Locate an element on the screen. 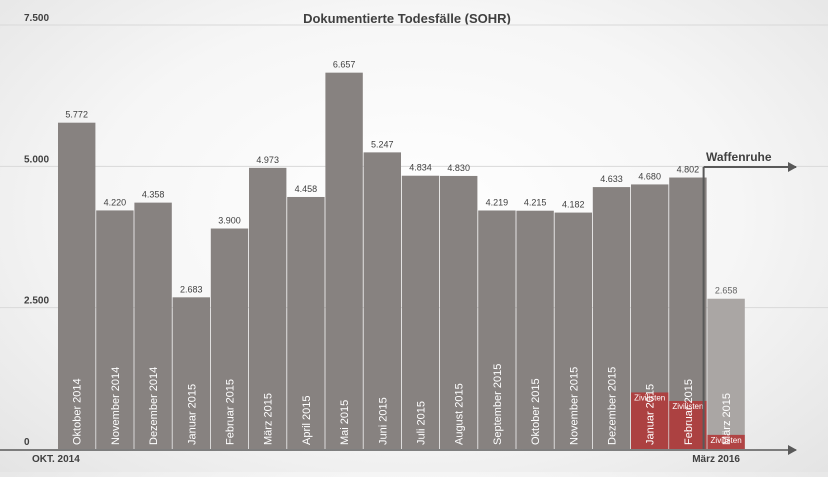 The width and height of the screenshot is (828, 477). category-label: Mai 2015 is located at coordinates (345, 422).